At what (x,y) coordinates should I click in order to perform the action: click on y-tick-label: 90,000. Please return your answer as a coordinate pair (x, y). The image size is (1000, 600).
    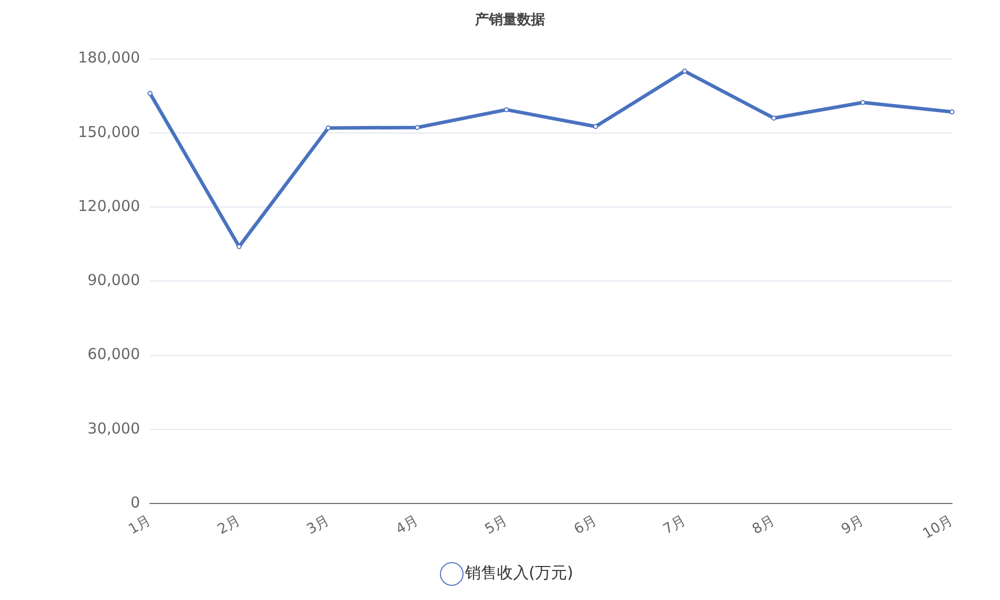
    Looking at the image, I should click on (114, 280).